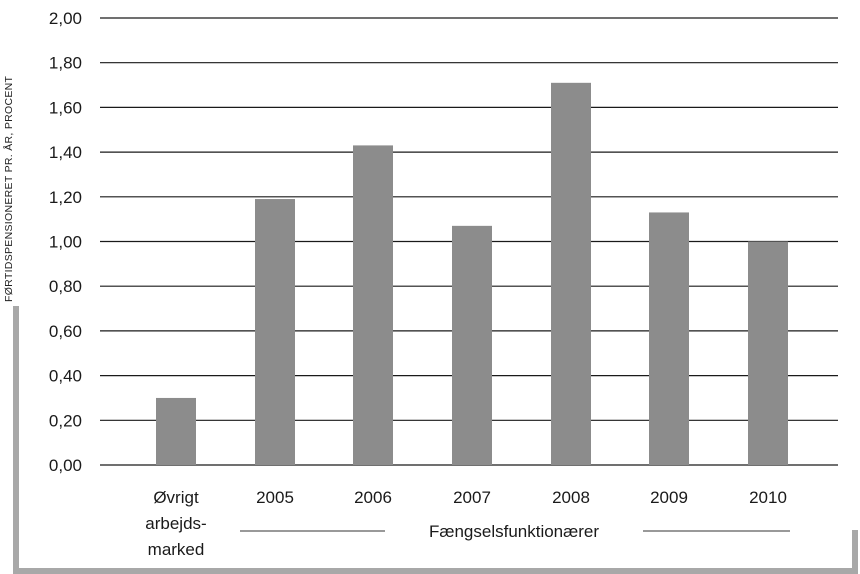 Image resolution: width=860 pixels, height=574 pixels. What do you see at coordinates (65, 331) in the screenshot?
I see `y-tick-label: 0,60` at bounding box center [65, 331].